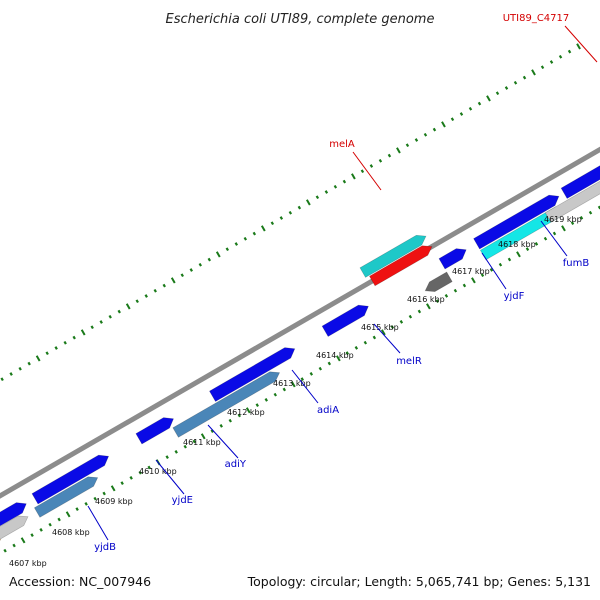 Image resolution: width=600 pixels, height=600 pixels. What do you see at coordinates (80, 581) in the screenshot?
I see `accession-text: Accession: NC_007946` at bounding box center [80, 581].